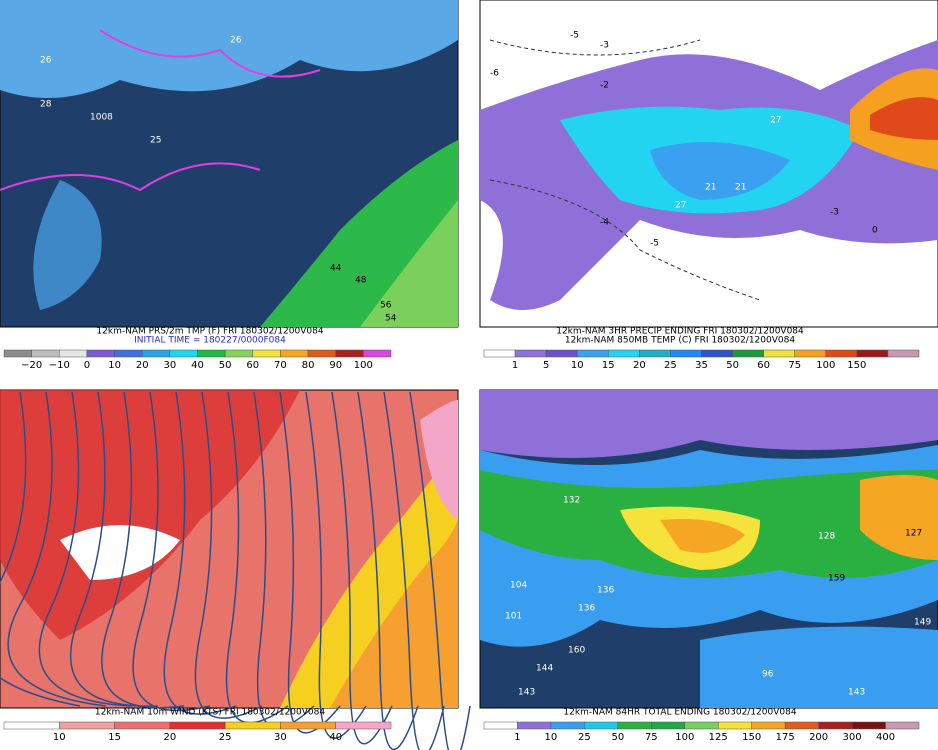 The image size is (938, 750). What do you see at coordinates (197, 365) in the screenshot?
I see `colorbar-label: 40` at bounding box center [197, 365].